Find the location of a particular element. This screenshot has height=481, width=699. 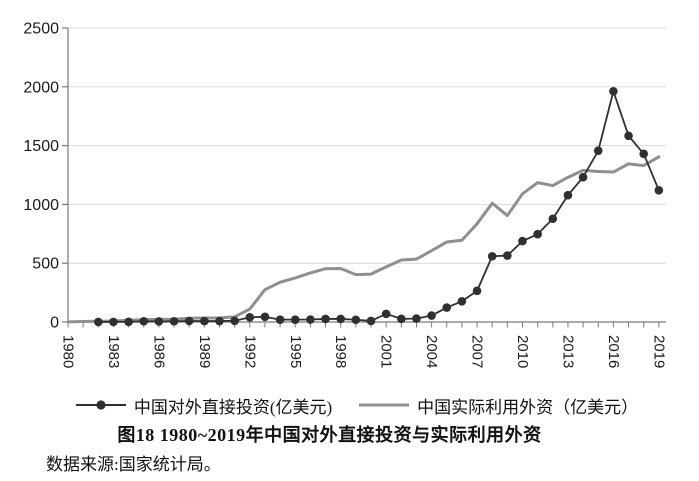

x-axis-label: 2010 is located at coordinates (522, 351).